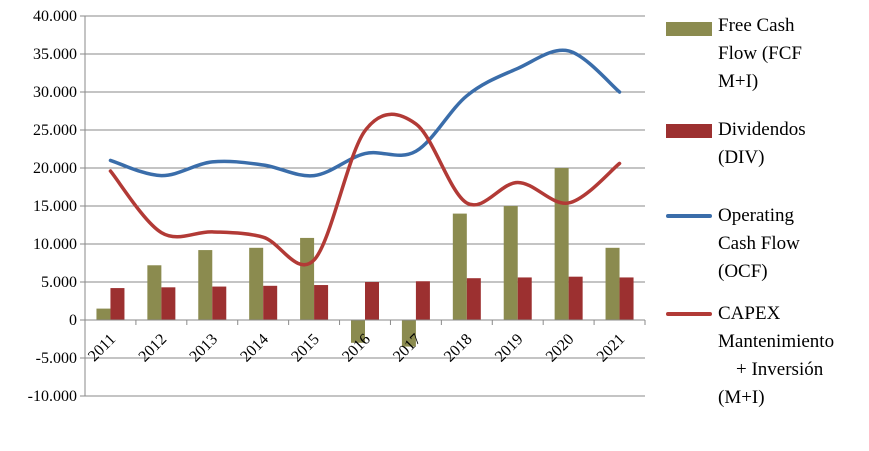  Describe the element at coordinates (55, 16) in the screenshot. I see `y-tick-label: 40.000` at that location.